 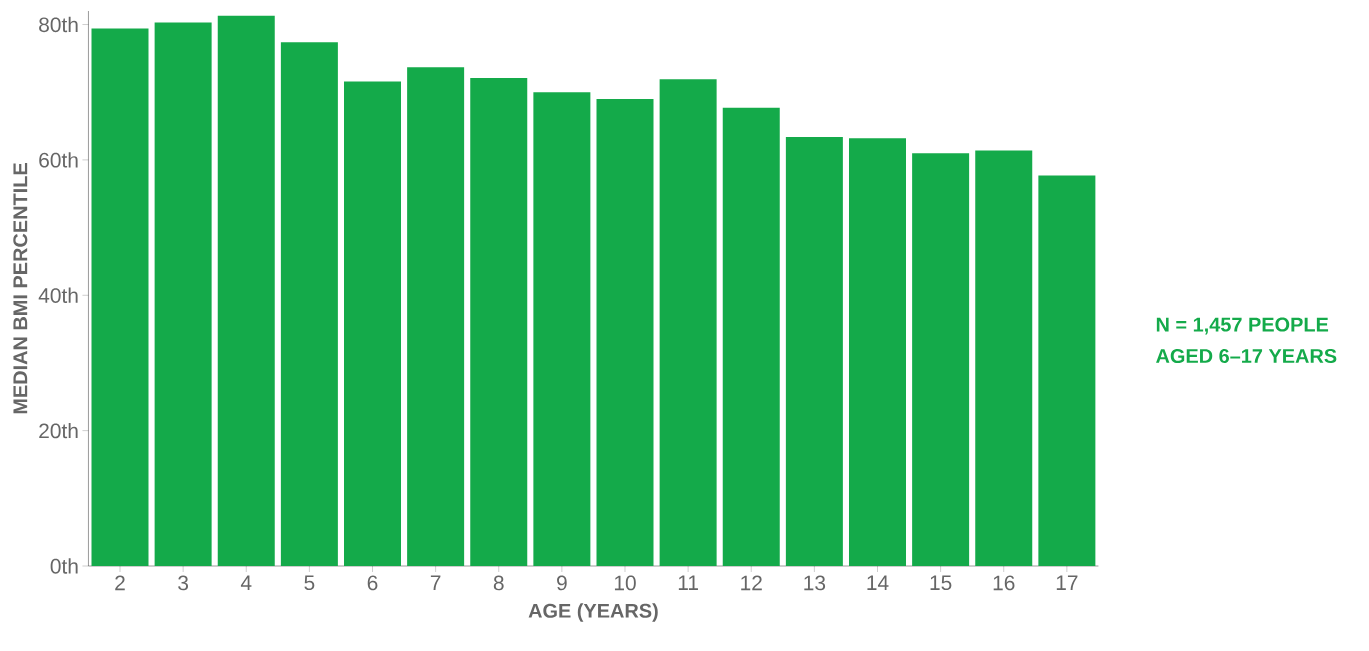 I want to click on x-tick-label: 3, so click(x=183, y=583).